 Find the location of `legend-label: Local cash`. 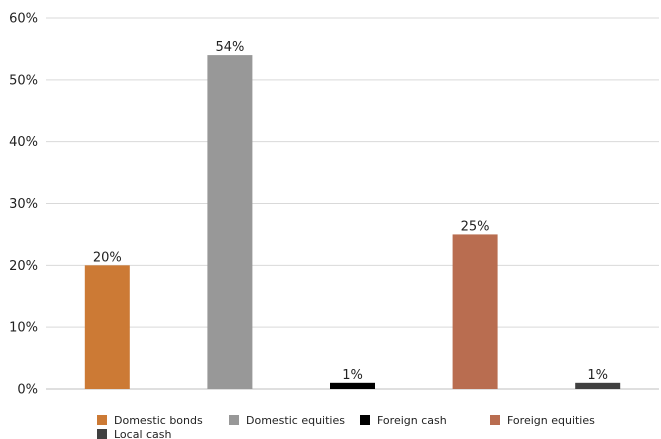

legend-label: Local cash is located at coordinates (143, 433).